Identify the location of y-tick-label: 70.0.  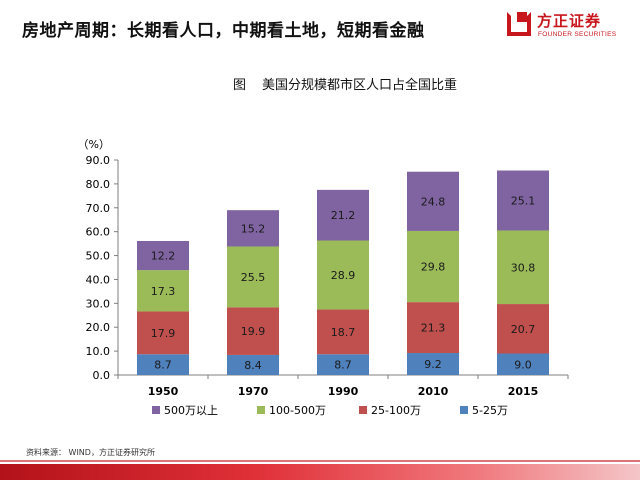
(98, 208).